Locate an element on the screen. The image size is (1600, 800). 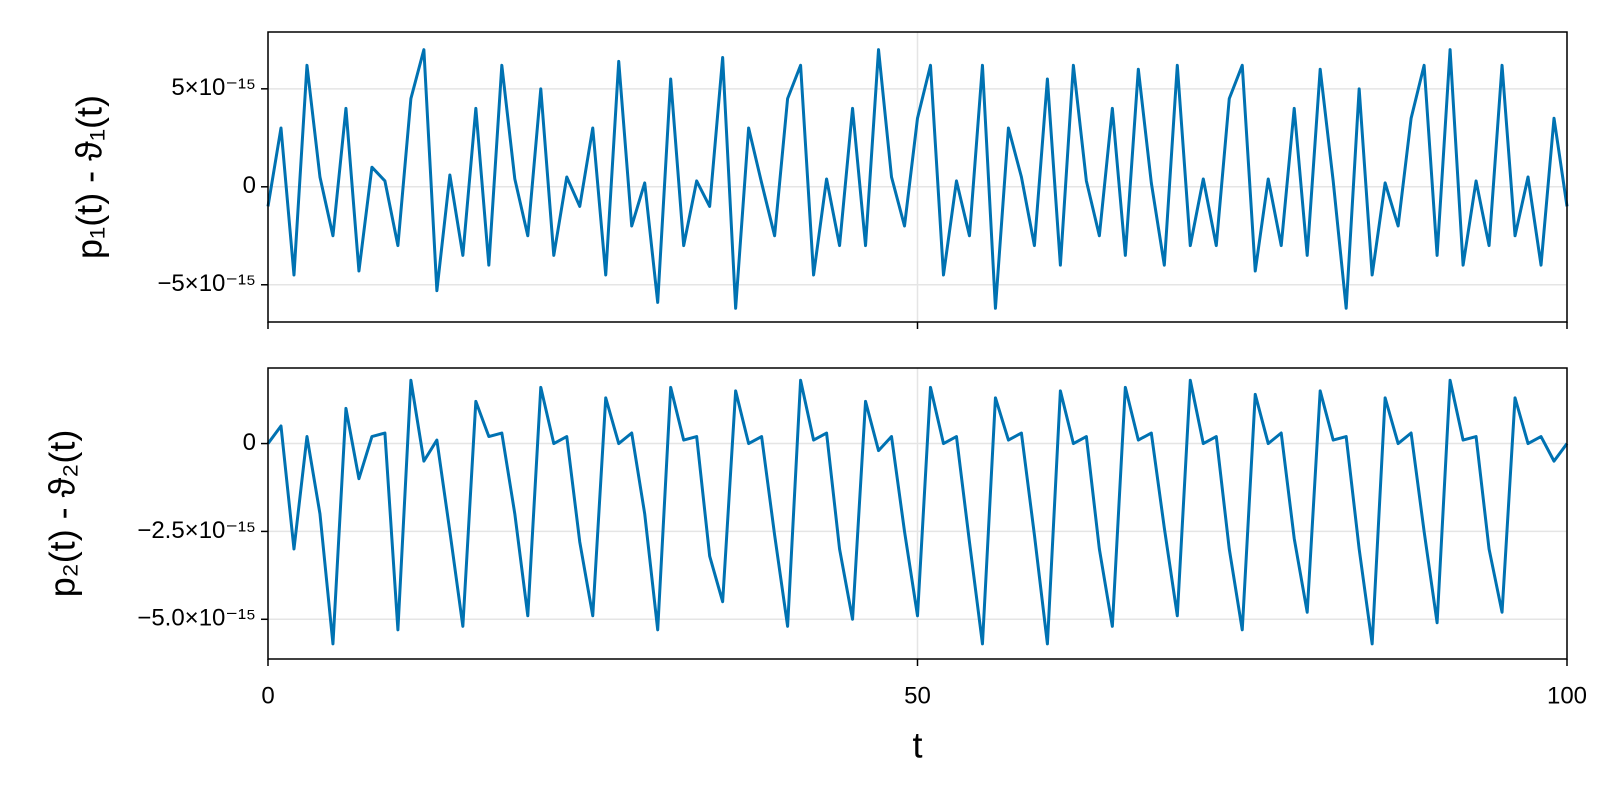
x-axis-label: t is located at coordinates (917, 745).